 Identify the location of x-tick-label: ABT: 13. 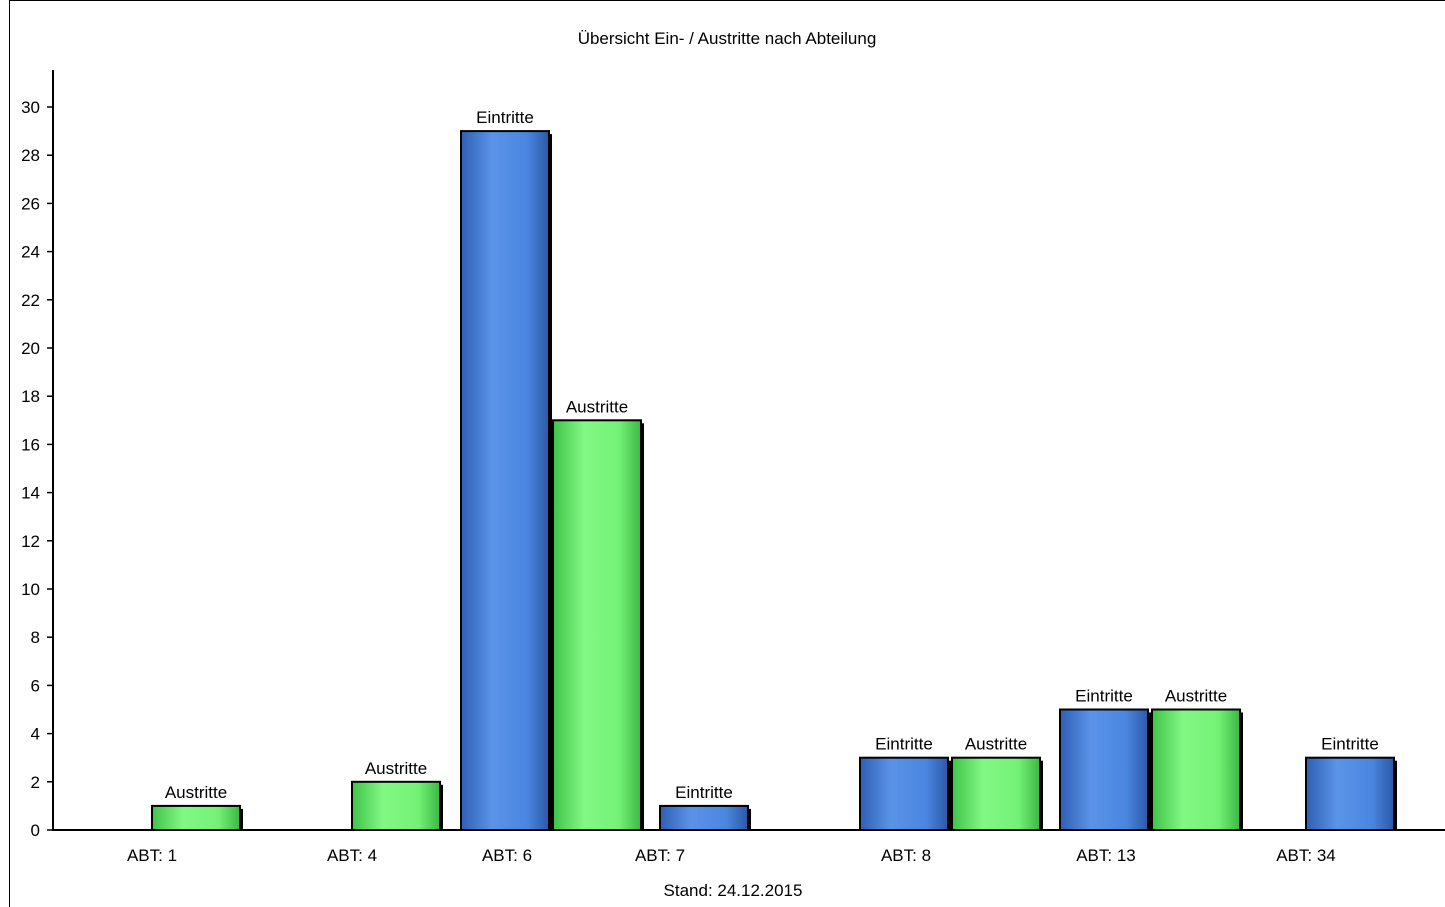
(1106, 855).